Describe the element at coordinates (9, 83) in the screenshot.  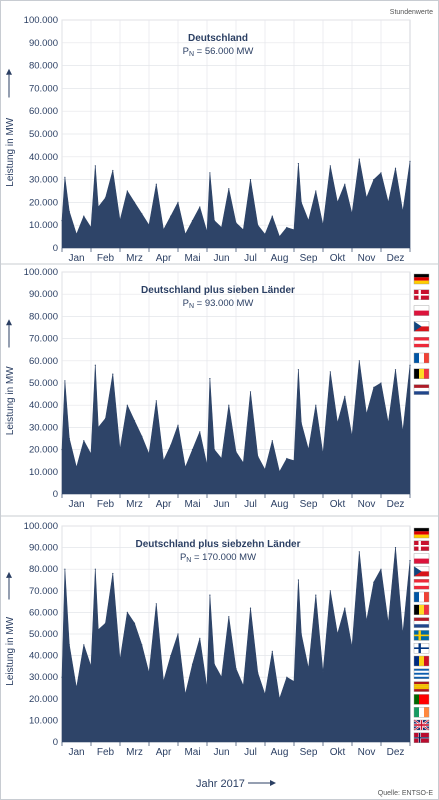
I see `y-axis-arrow` at that location.